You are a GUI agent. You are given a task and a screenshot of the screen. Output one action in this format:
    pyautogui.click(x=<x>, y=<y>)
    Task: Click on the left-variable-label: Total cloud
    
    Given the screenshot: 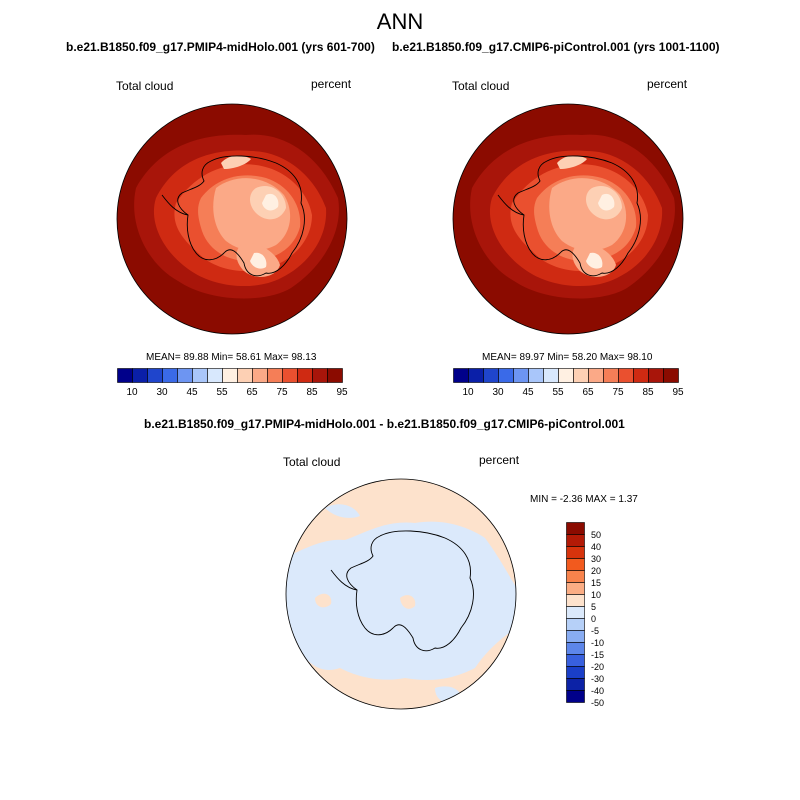 What is the action you would take?
    pyautogui.click(x=145, y=86)
    